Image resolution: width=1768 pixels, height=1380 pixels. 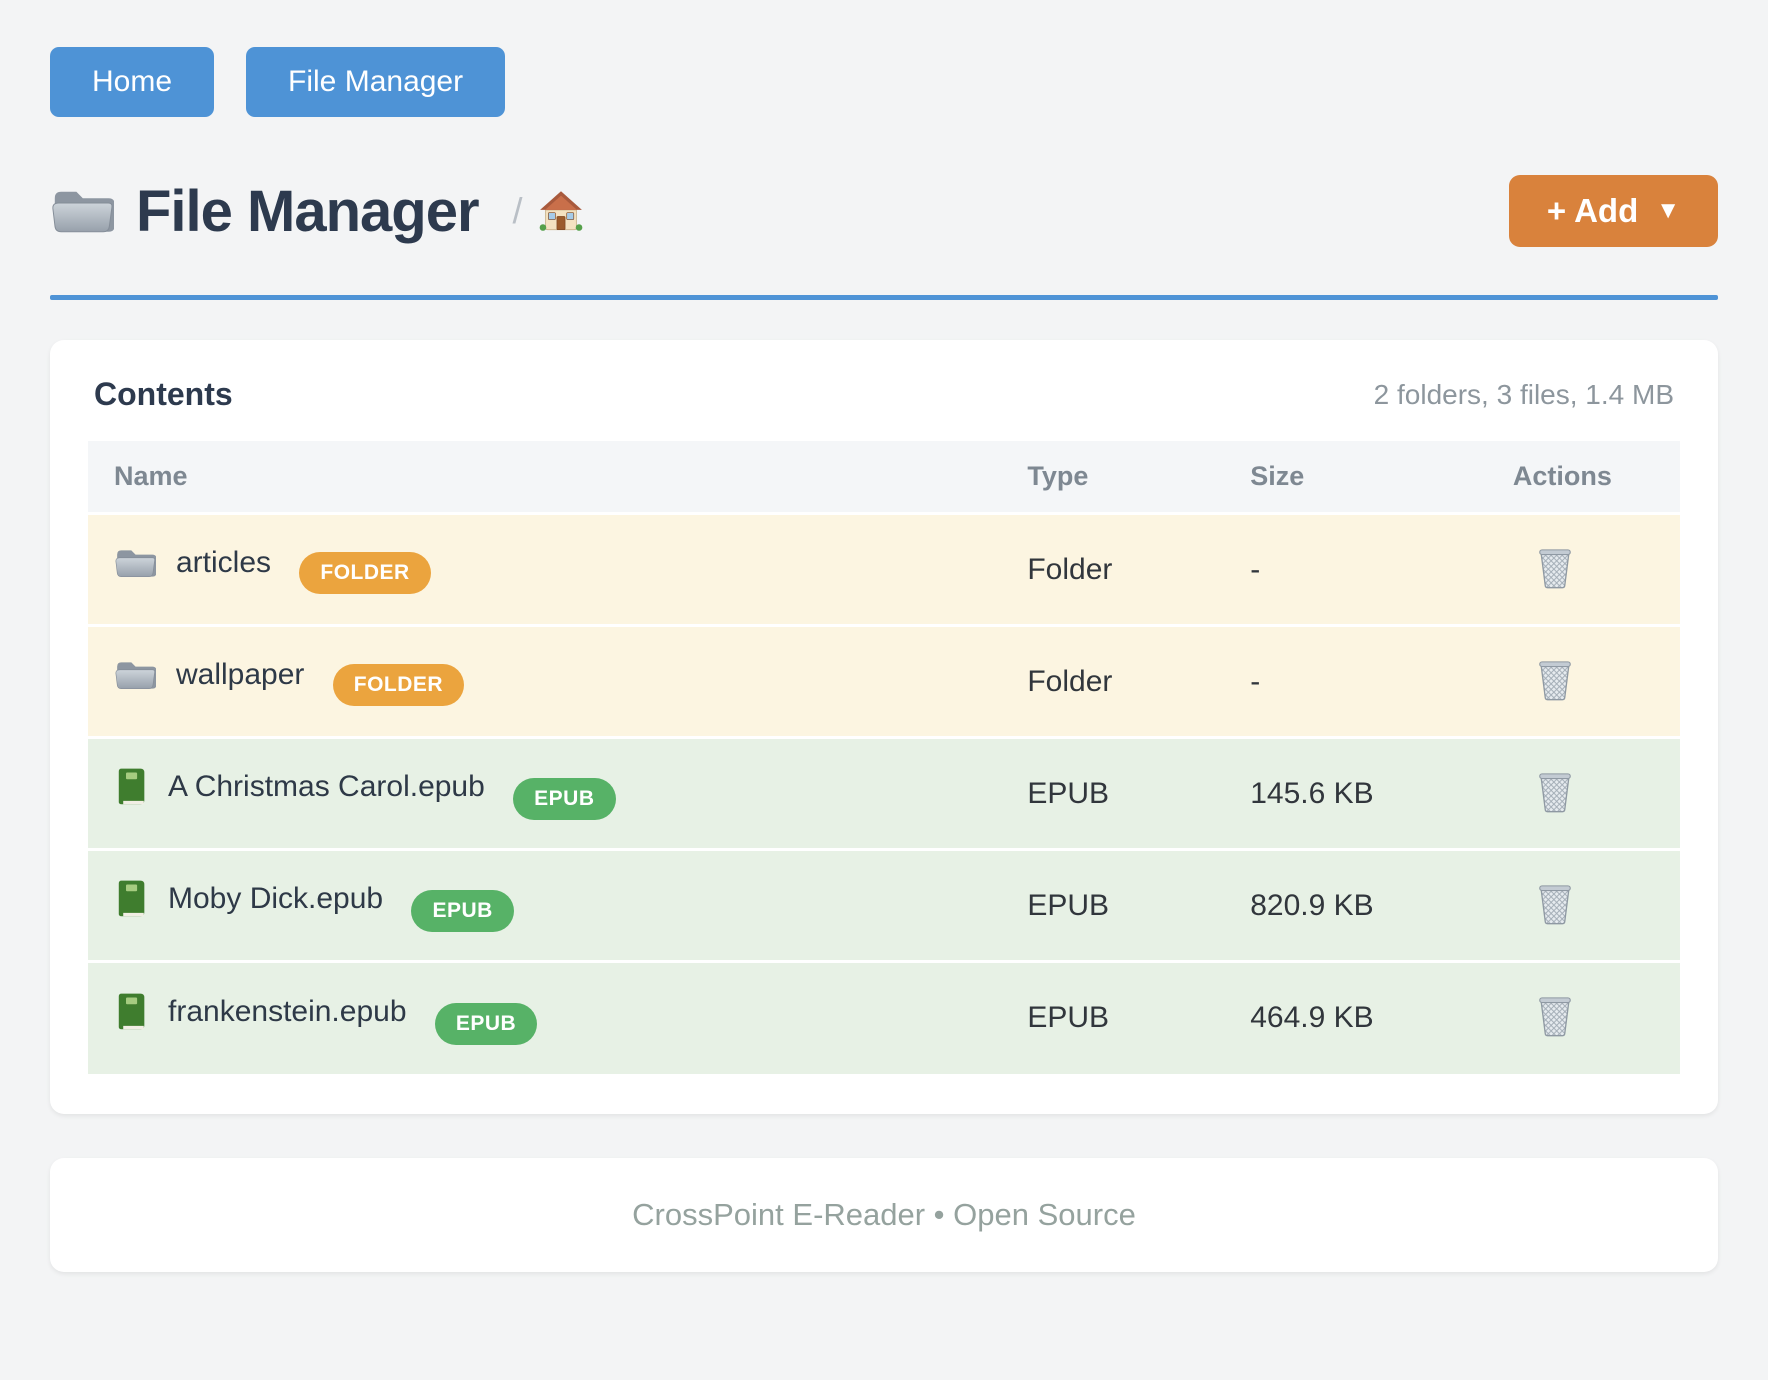 I want to click on file-link: Moby Dick.epub, so click(x=248, y=899).